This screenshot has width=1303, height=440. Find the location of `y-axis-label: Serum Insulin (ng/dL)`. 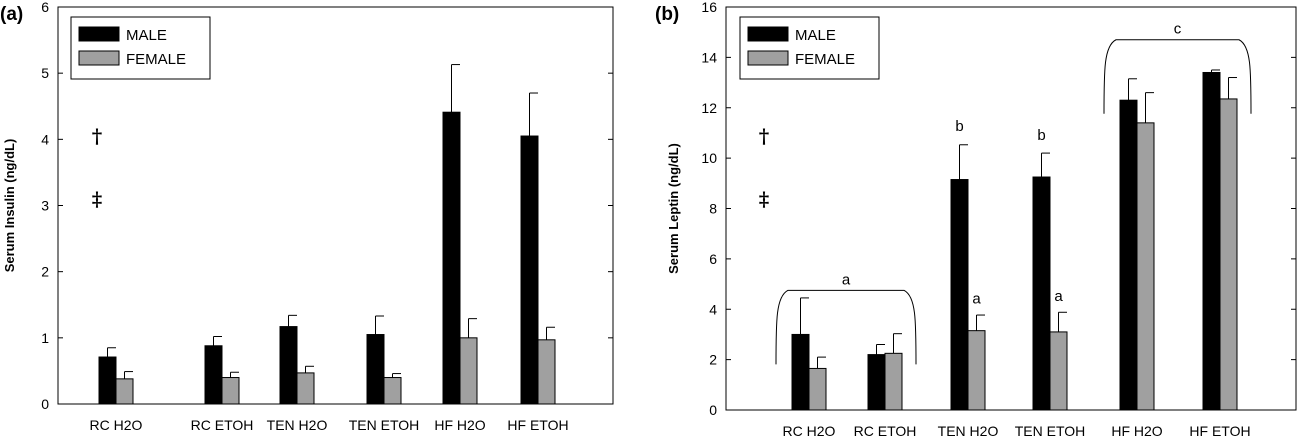

y-axis-label: Serum Insulin (ng/dL) is located at coordinates (9, 206).